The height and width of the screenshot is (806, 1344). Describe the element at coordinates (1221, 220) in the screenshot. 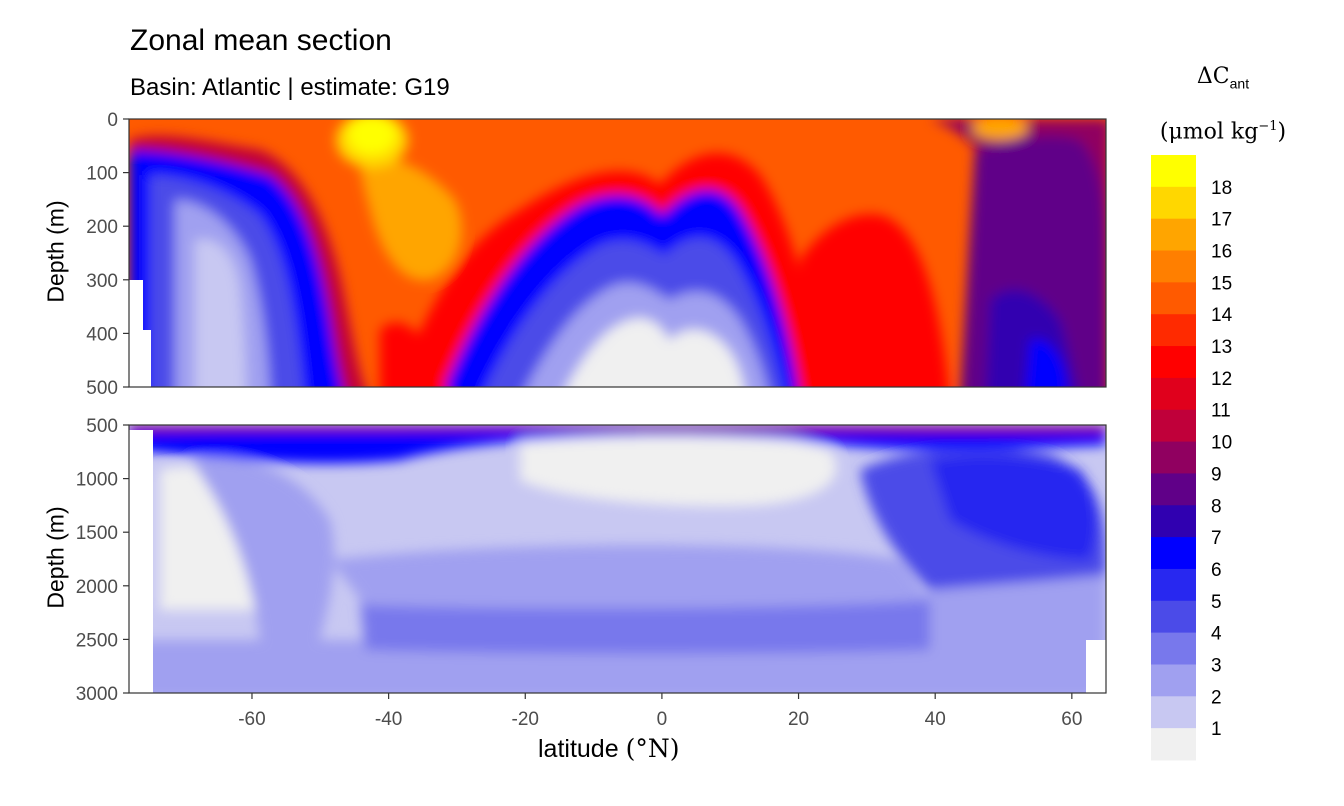

I see `legend-label: 17` at that location.